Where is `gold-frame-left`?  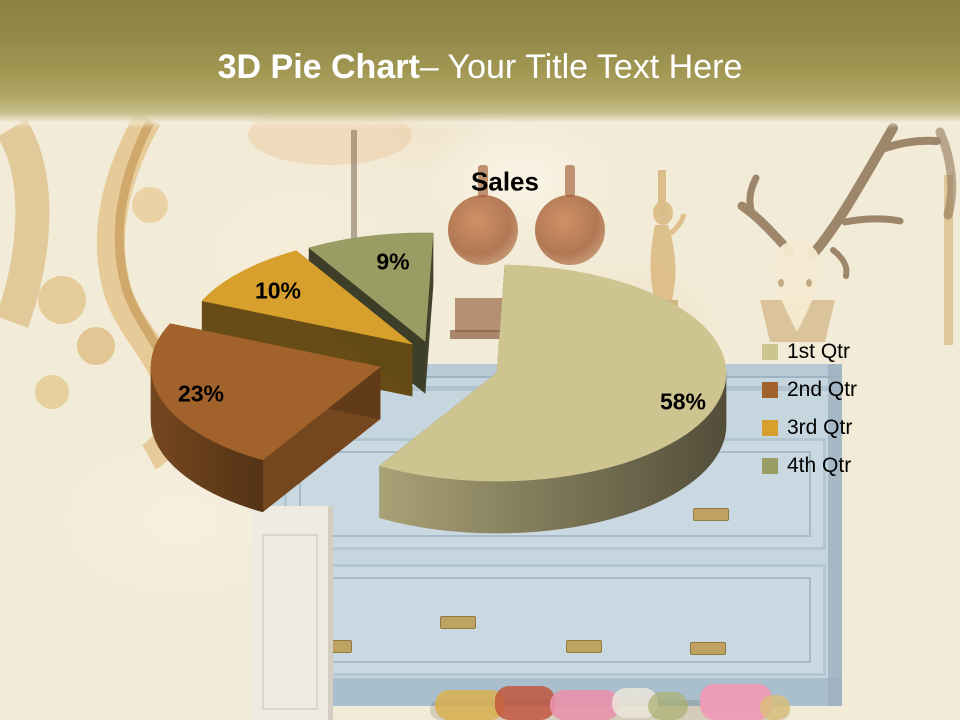
gold-frame-left is located at coordinates (25, 223).